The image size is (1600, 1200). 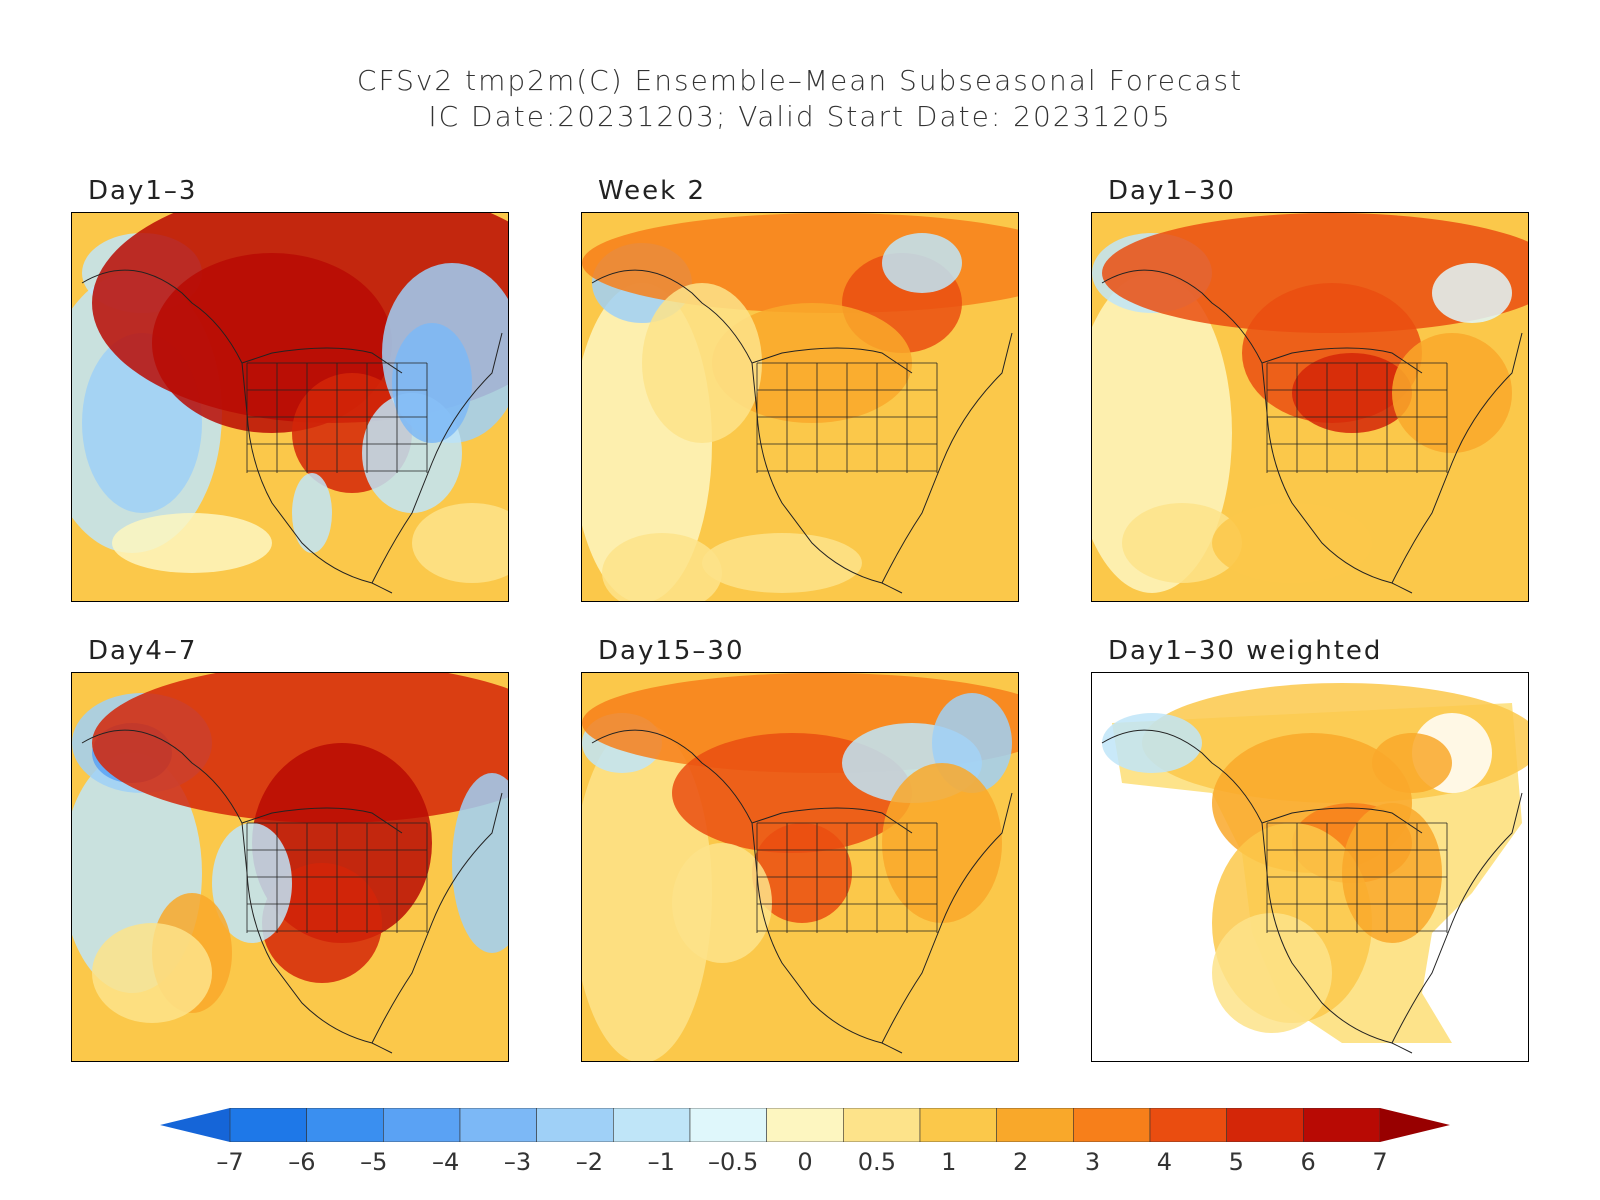 I want to click on colorbar, so click(x=805, y=1125).